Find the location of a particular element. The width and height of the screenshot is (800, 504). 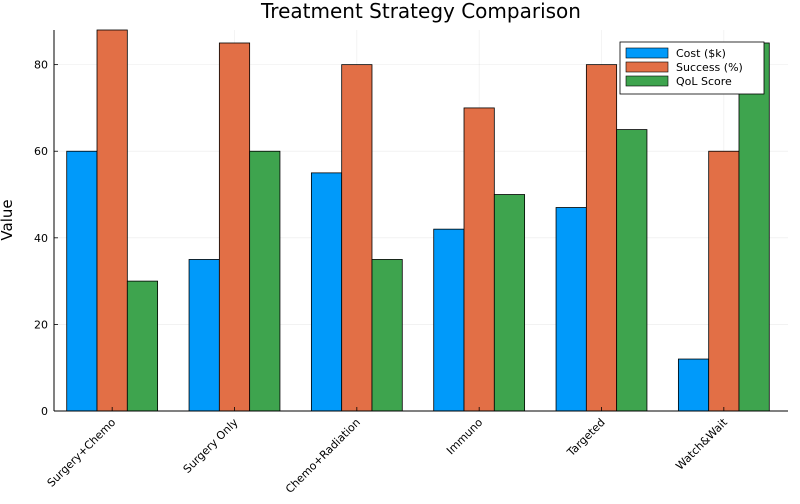

legend-label: Success (%) is located at coordinates (709, 67).